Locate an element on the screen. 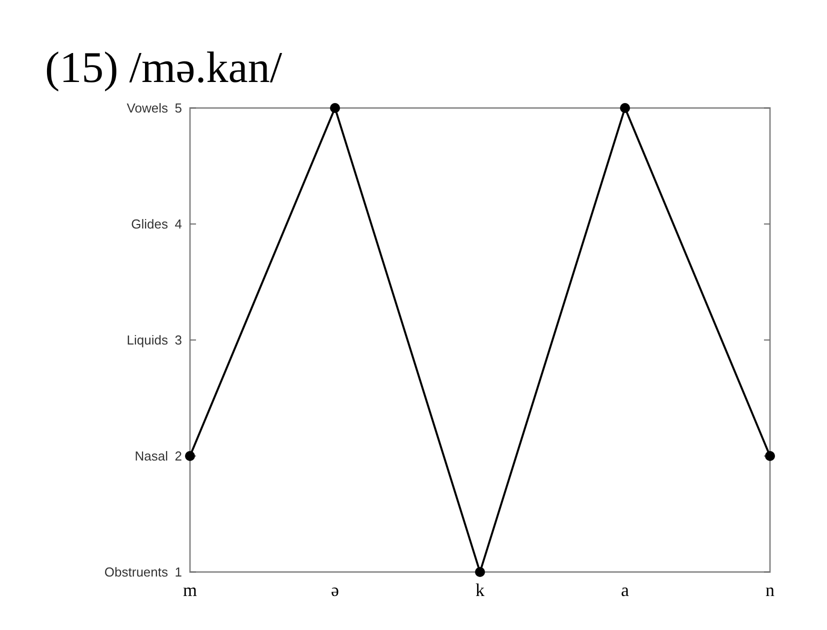 Image resolution: width=827 pixels, height=630 pixels. text: Liquids is located at coordinates (147, 340).